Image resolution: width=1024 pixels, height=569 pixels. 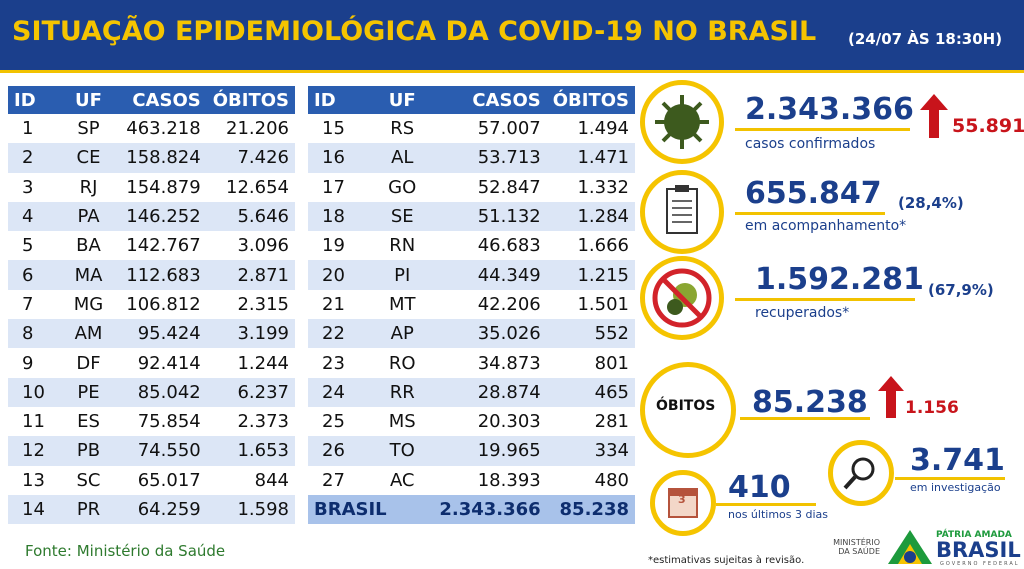 I want to click on cell: 65.017, so click(x=169, y=480).